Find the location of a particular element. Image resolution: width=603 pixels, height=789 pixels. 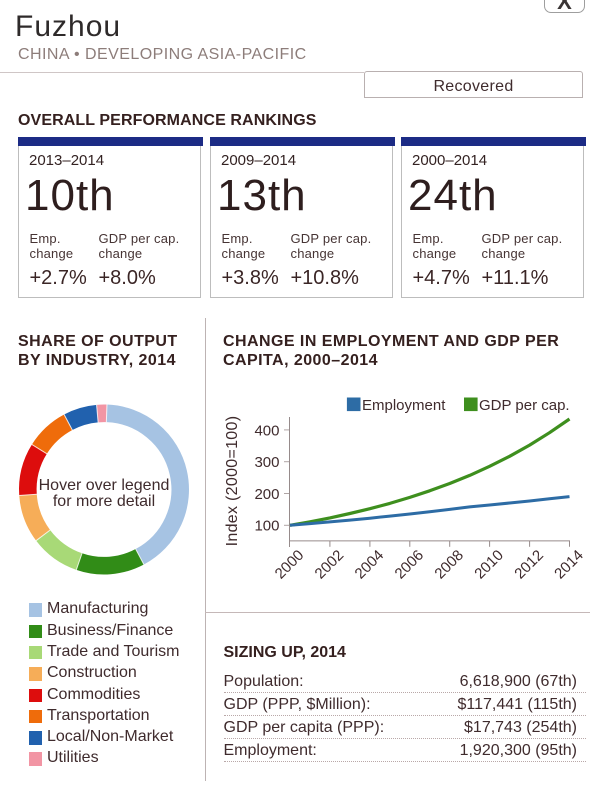

svg-text: 200 is located at coordinates (266, 494).